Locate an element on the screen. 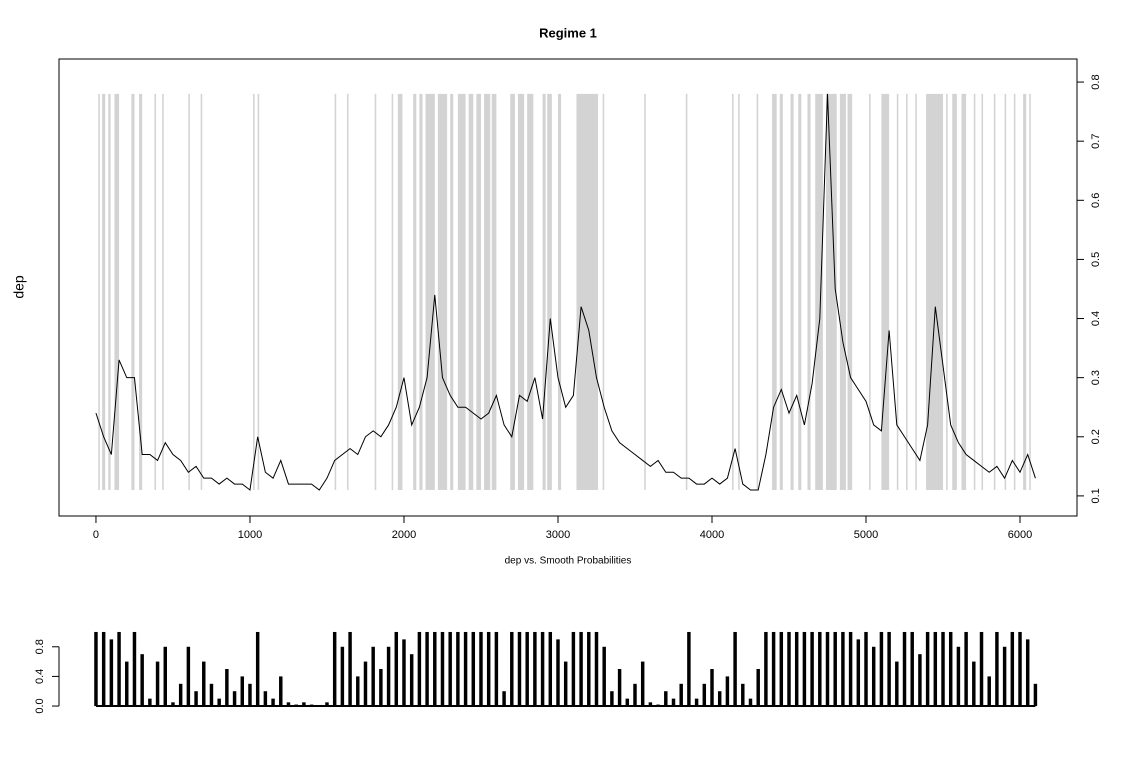 This screenshot has height=784, width=1140. y-tick-label: 0.8 is located at coordinates (40, 646).